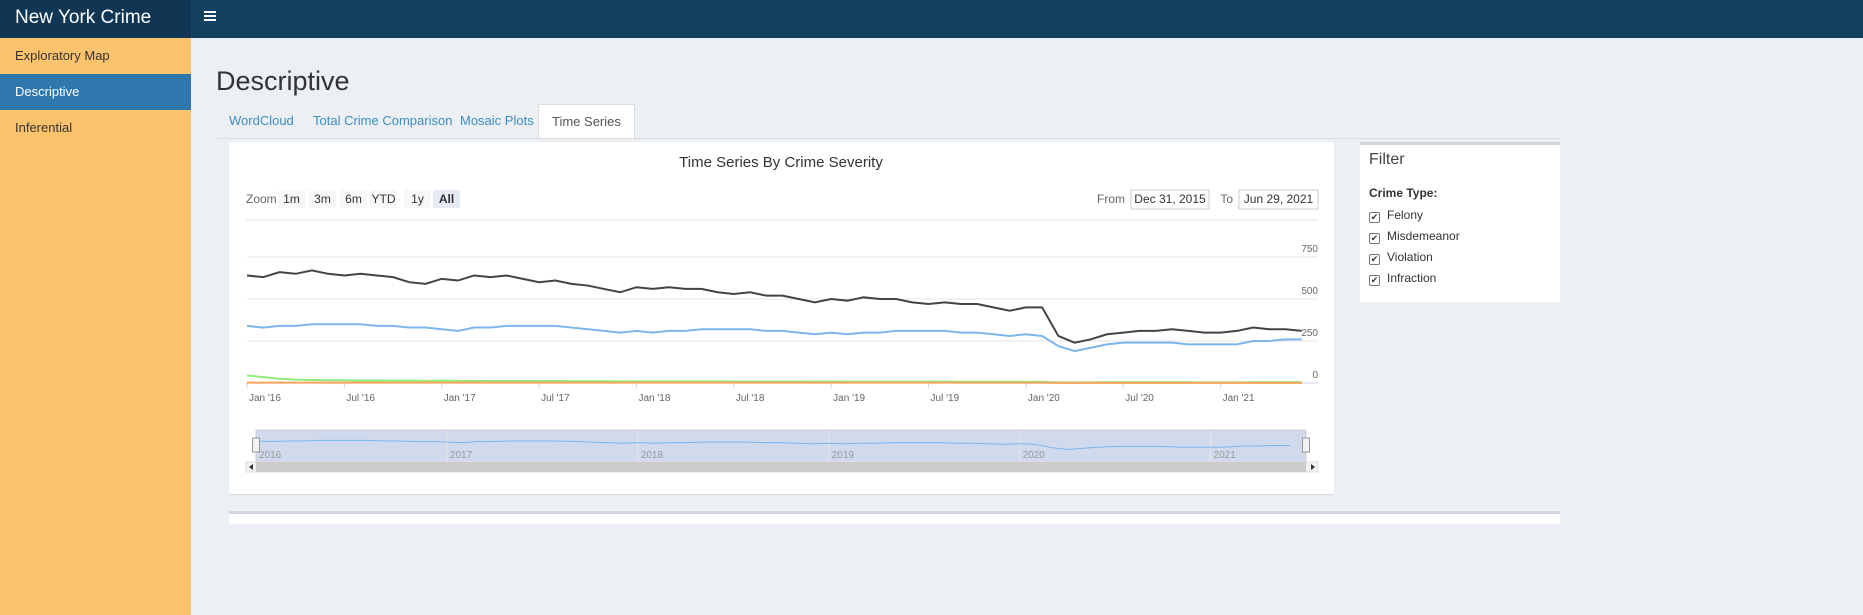 The image size is (1863, 615). What do you see at coordinates (270, 455) in the screenshot?
I see `navigator-tick-label: 2016` at bounding box center [270, 455].